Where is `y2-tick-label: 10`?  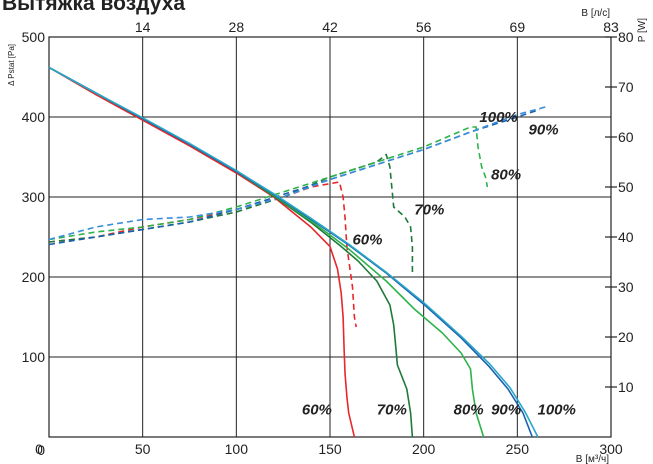 y2-tick-label: 10 is located at coordinates (626, 387).